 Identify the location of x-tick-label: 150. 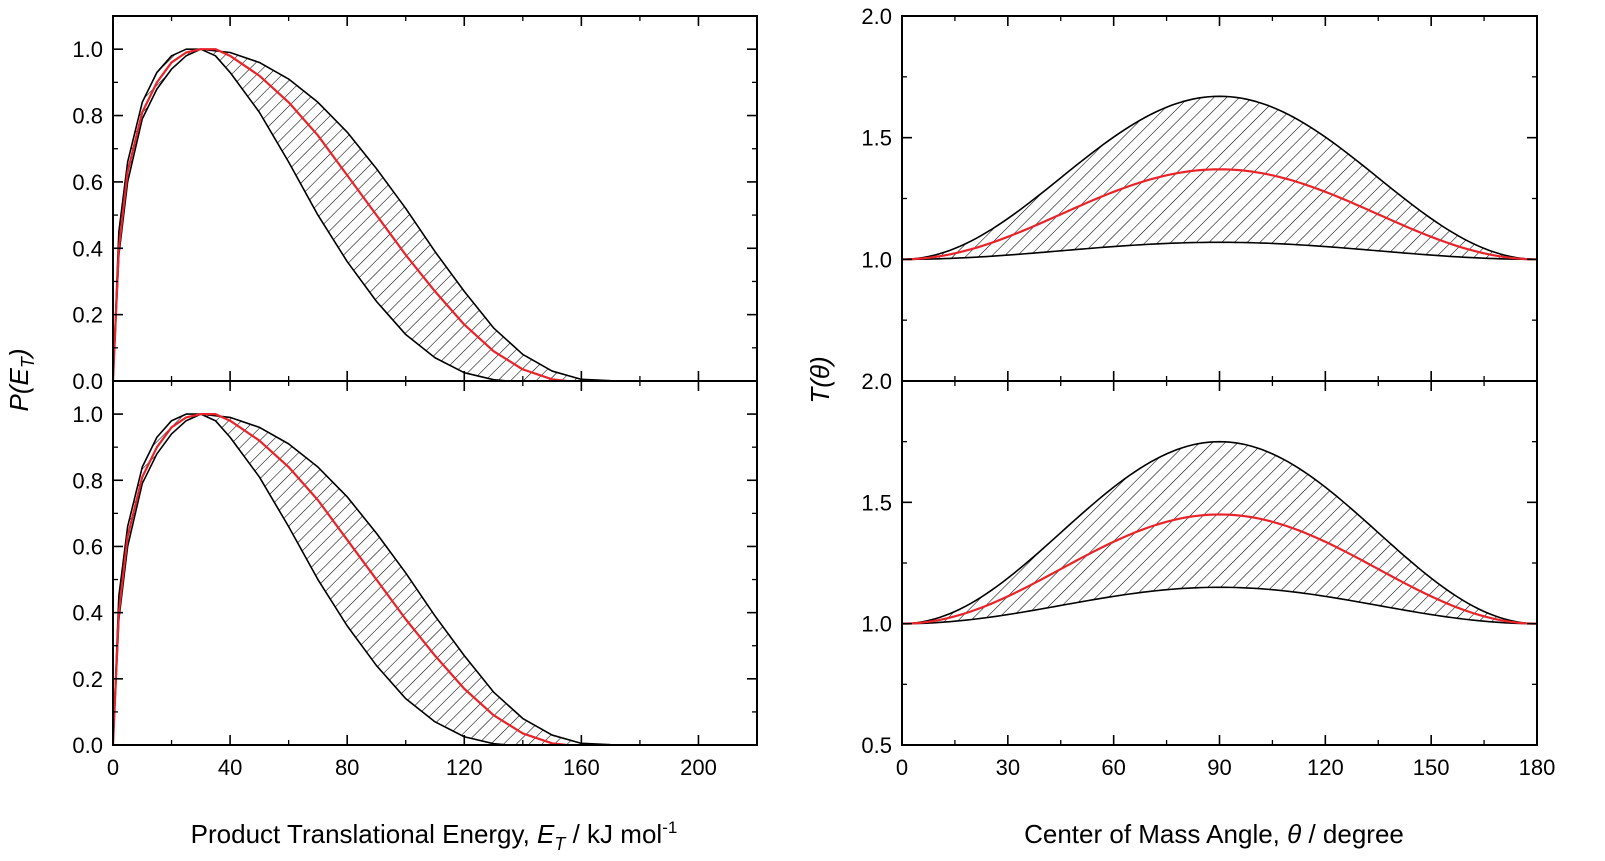
(1431, 767).